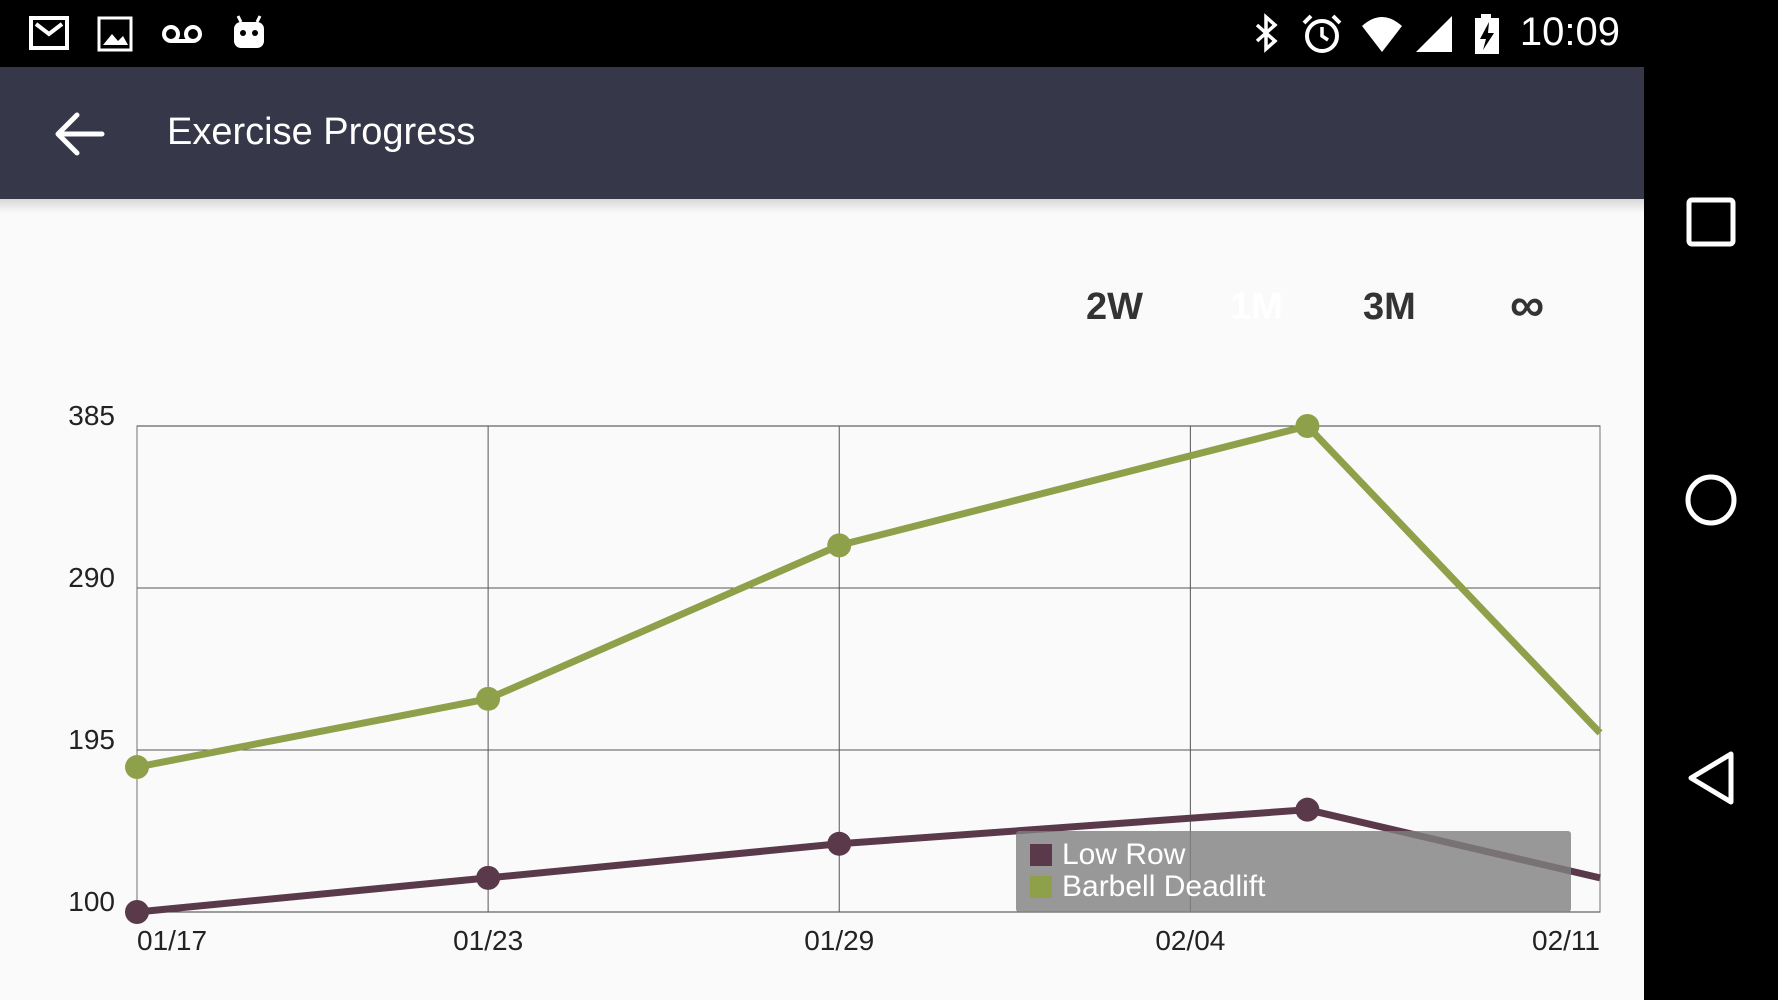  I want to click on chart-legend: Low Row Barbell Deadlift, so click(1293, 871).